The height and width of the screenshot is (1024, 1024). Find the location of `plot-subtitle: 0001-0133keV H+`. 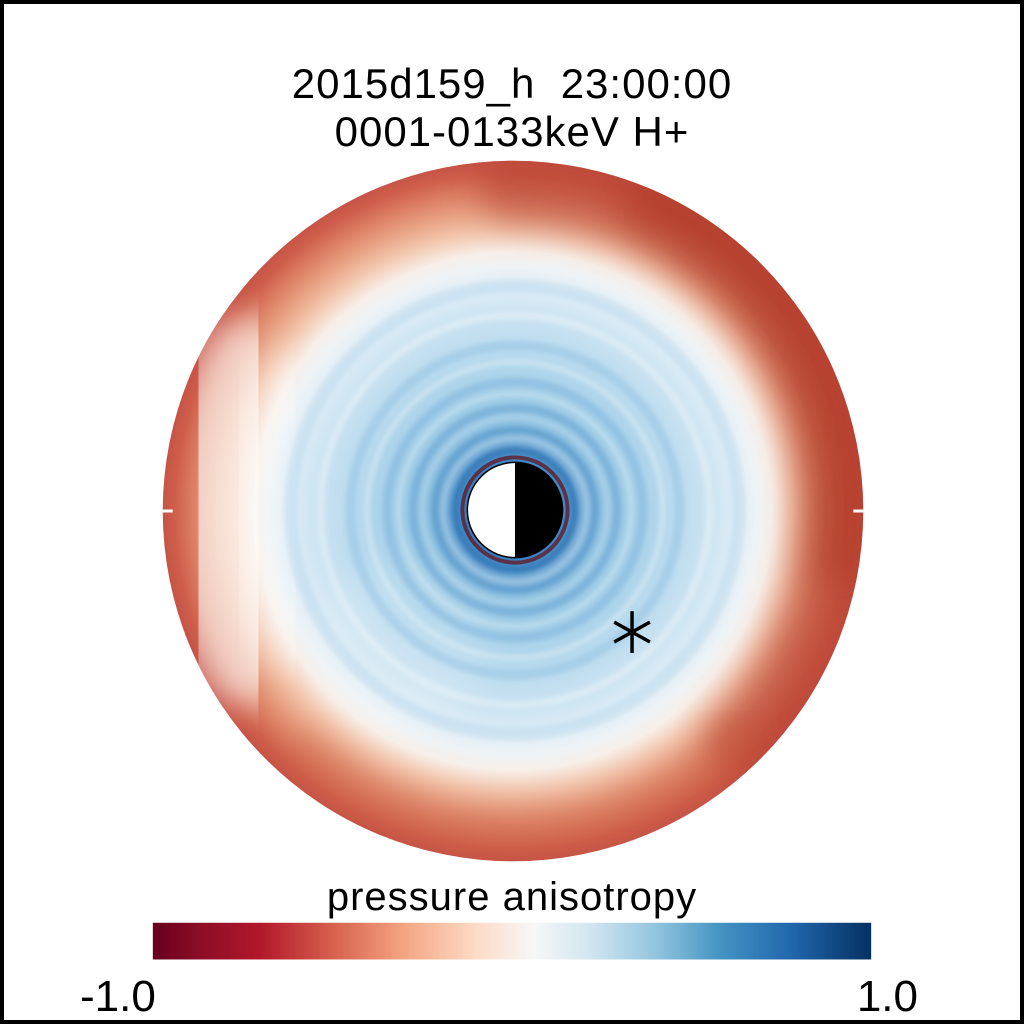

plot-subtitle: 0001-0133keV H+ is located at coordinates (512, 131).